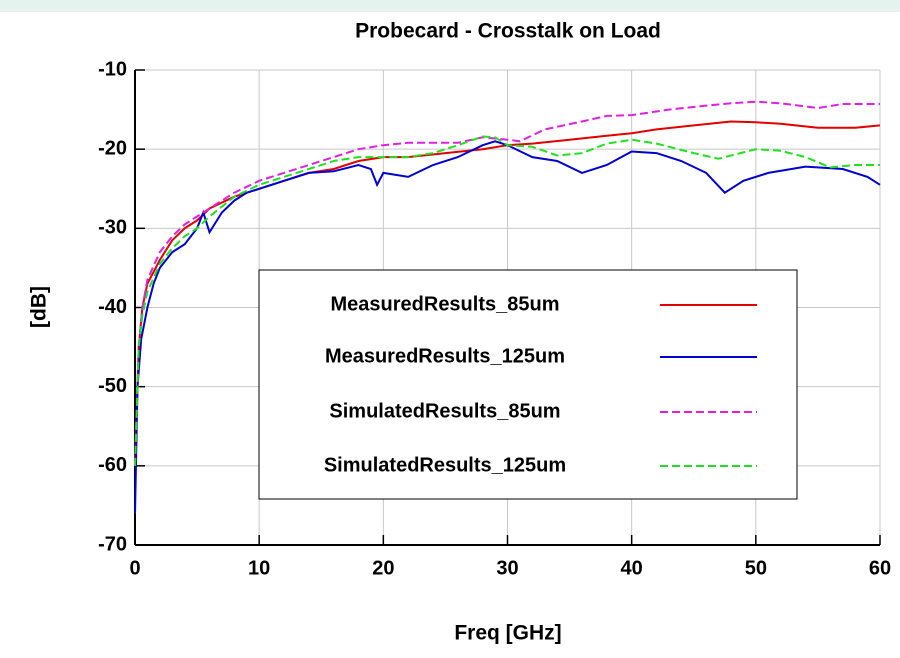  I want to click on y-tick-label: -20, so click(112, 148).